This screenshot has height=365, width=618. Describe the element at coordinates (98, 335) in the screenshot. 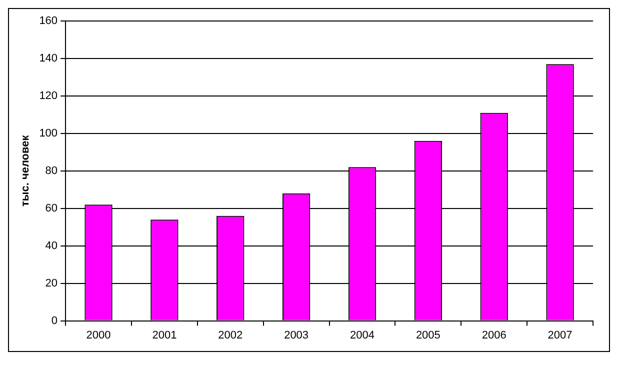

I see `x-tick-label: 2000` at that location.